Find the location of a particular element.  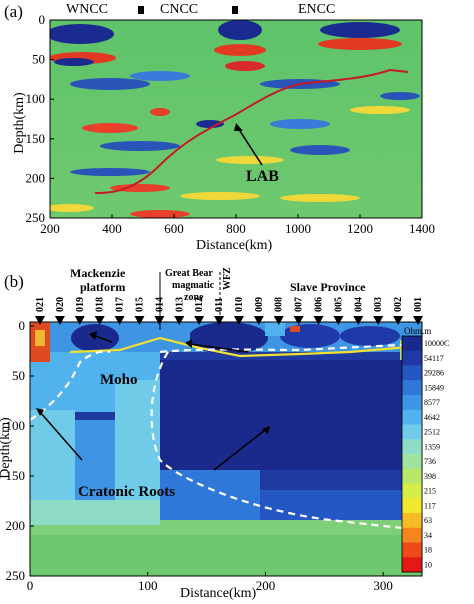

colorbar-label: 54117 is located at coordinates (434, 358).